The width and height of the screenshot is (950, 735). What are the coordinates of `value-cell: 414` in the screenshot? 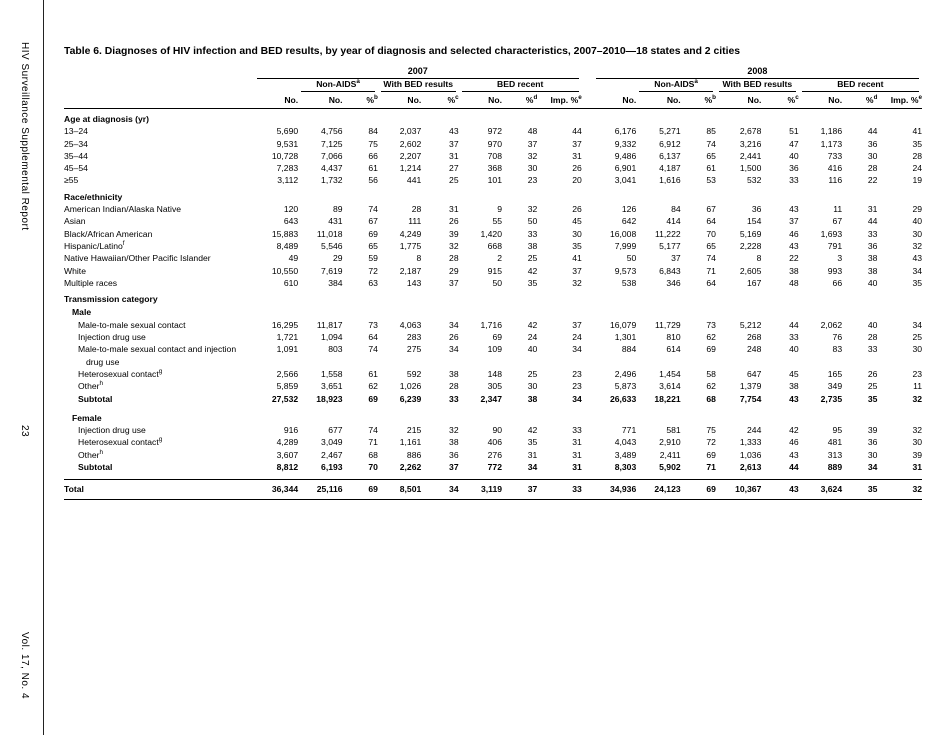 It's located at (673, 221).